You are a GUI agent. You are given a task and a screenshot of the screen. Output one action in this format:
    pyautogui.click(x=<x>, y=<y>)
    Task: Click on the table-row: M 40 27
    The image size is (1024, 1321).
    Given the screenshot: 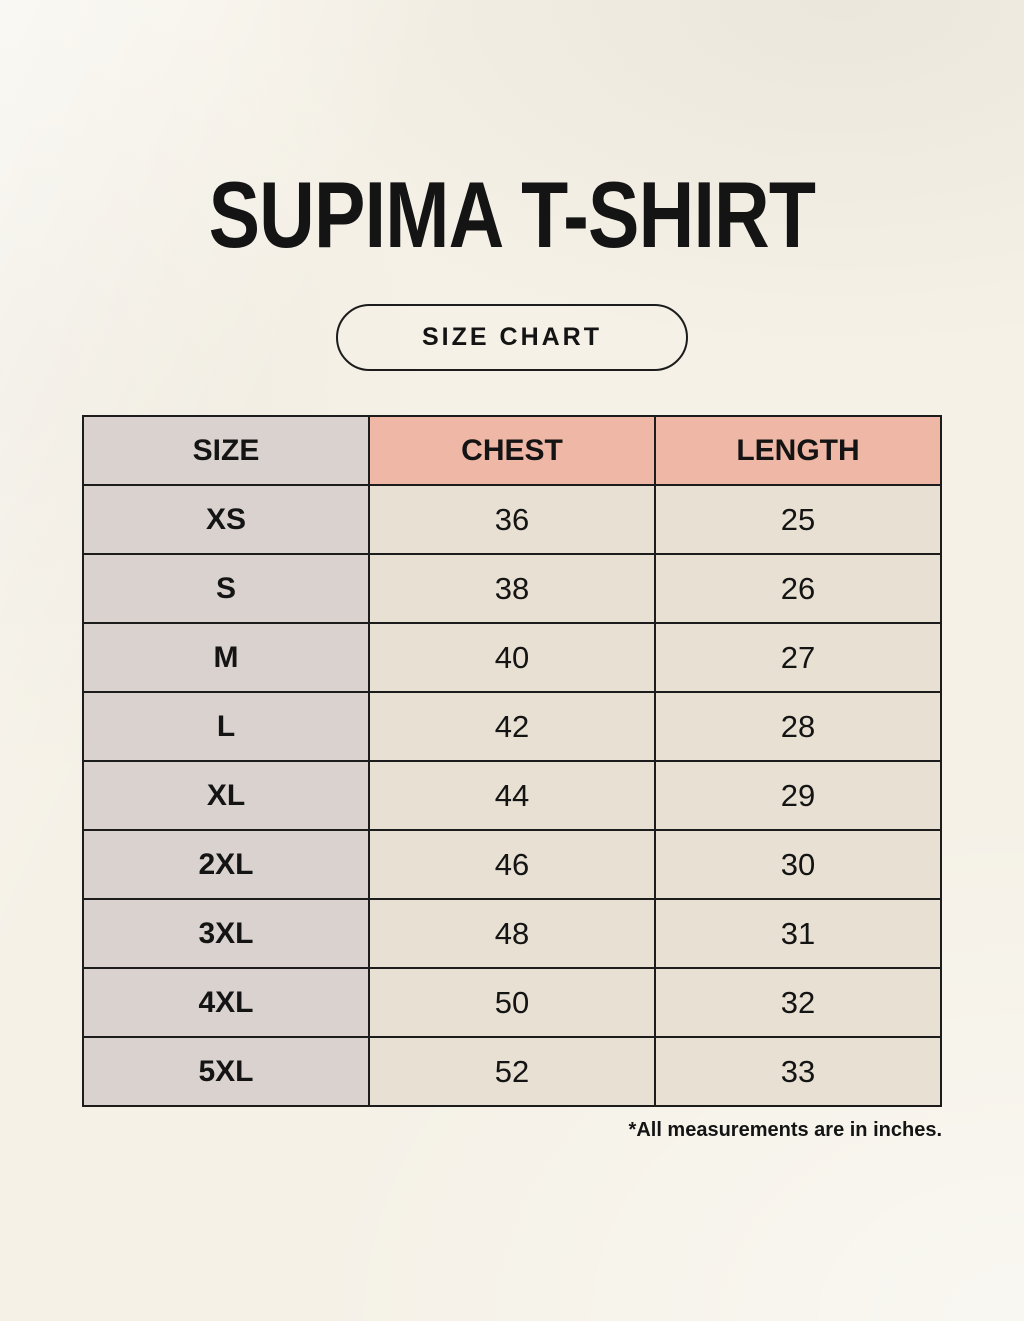 What is the action you would take?
    pyautogui.click(x=512, y=657)
    